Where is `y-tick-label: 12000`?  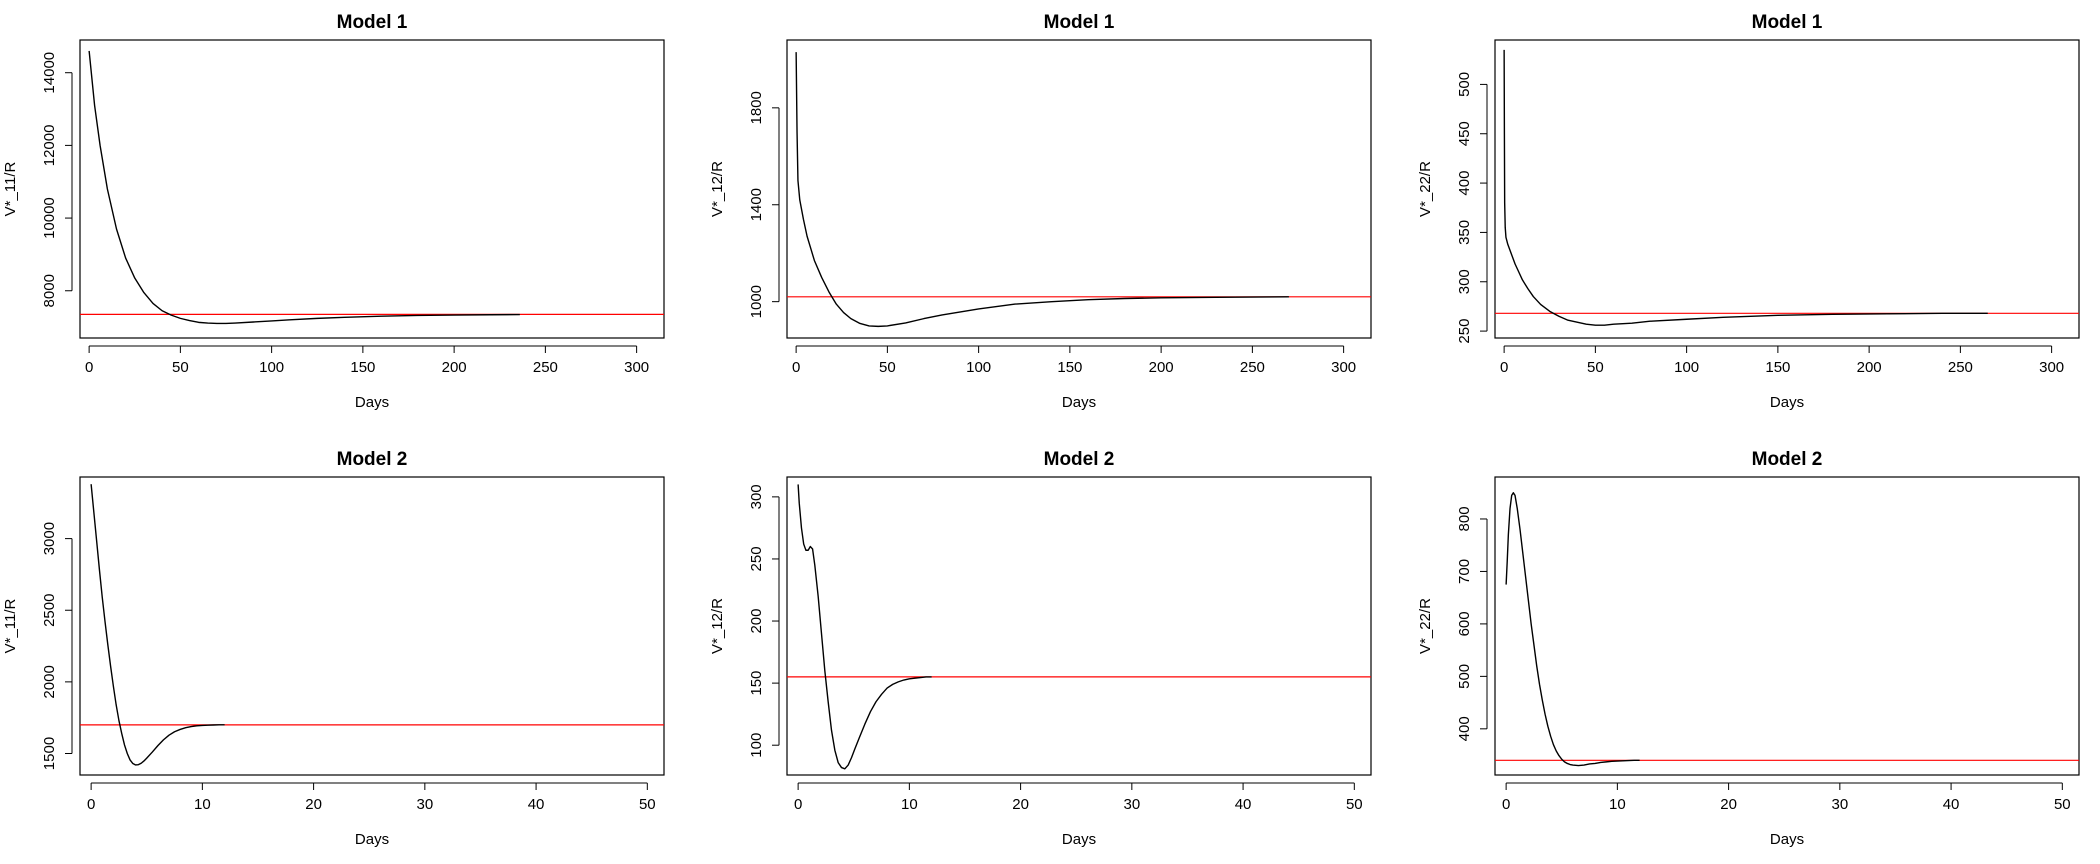 y-tick-label: 12000 is located at coordinates (49, 146).